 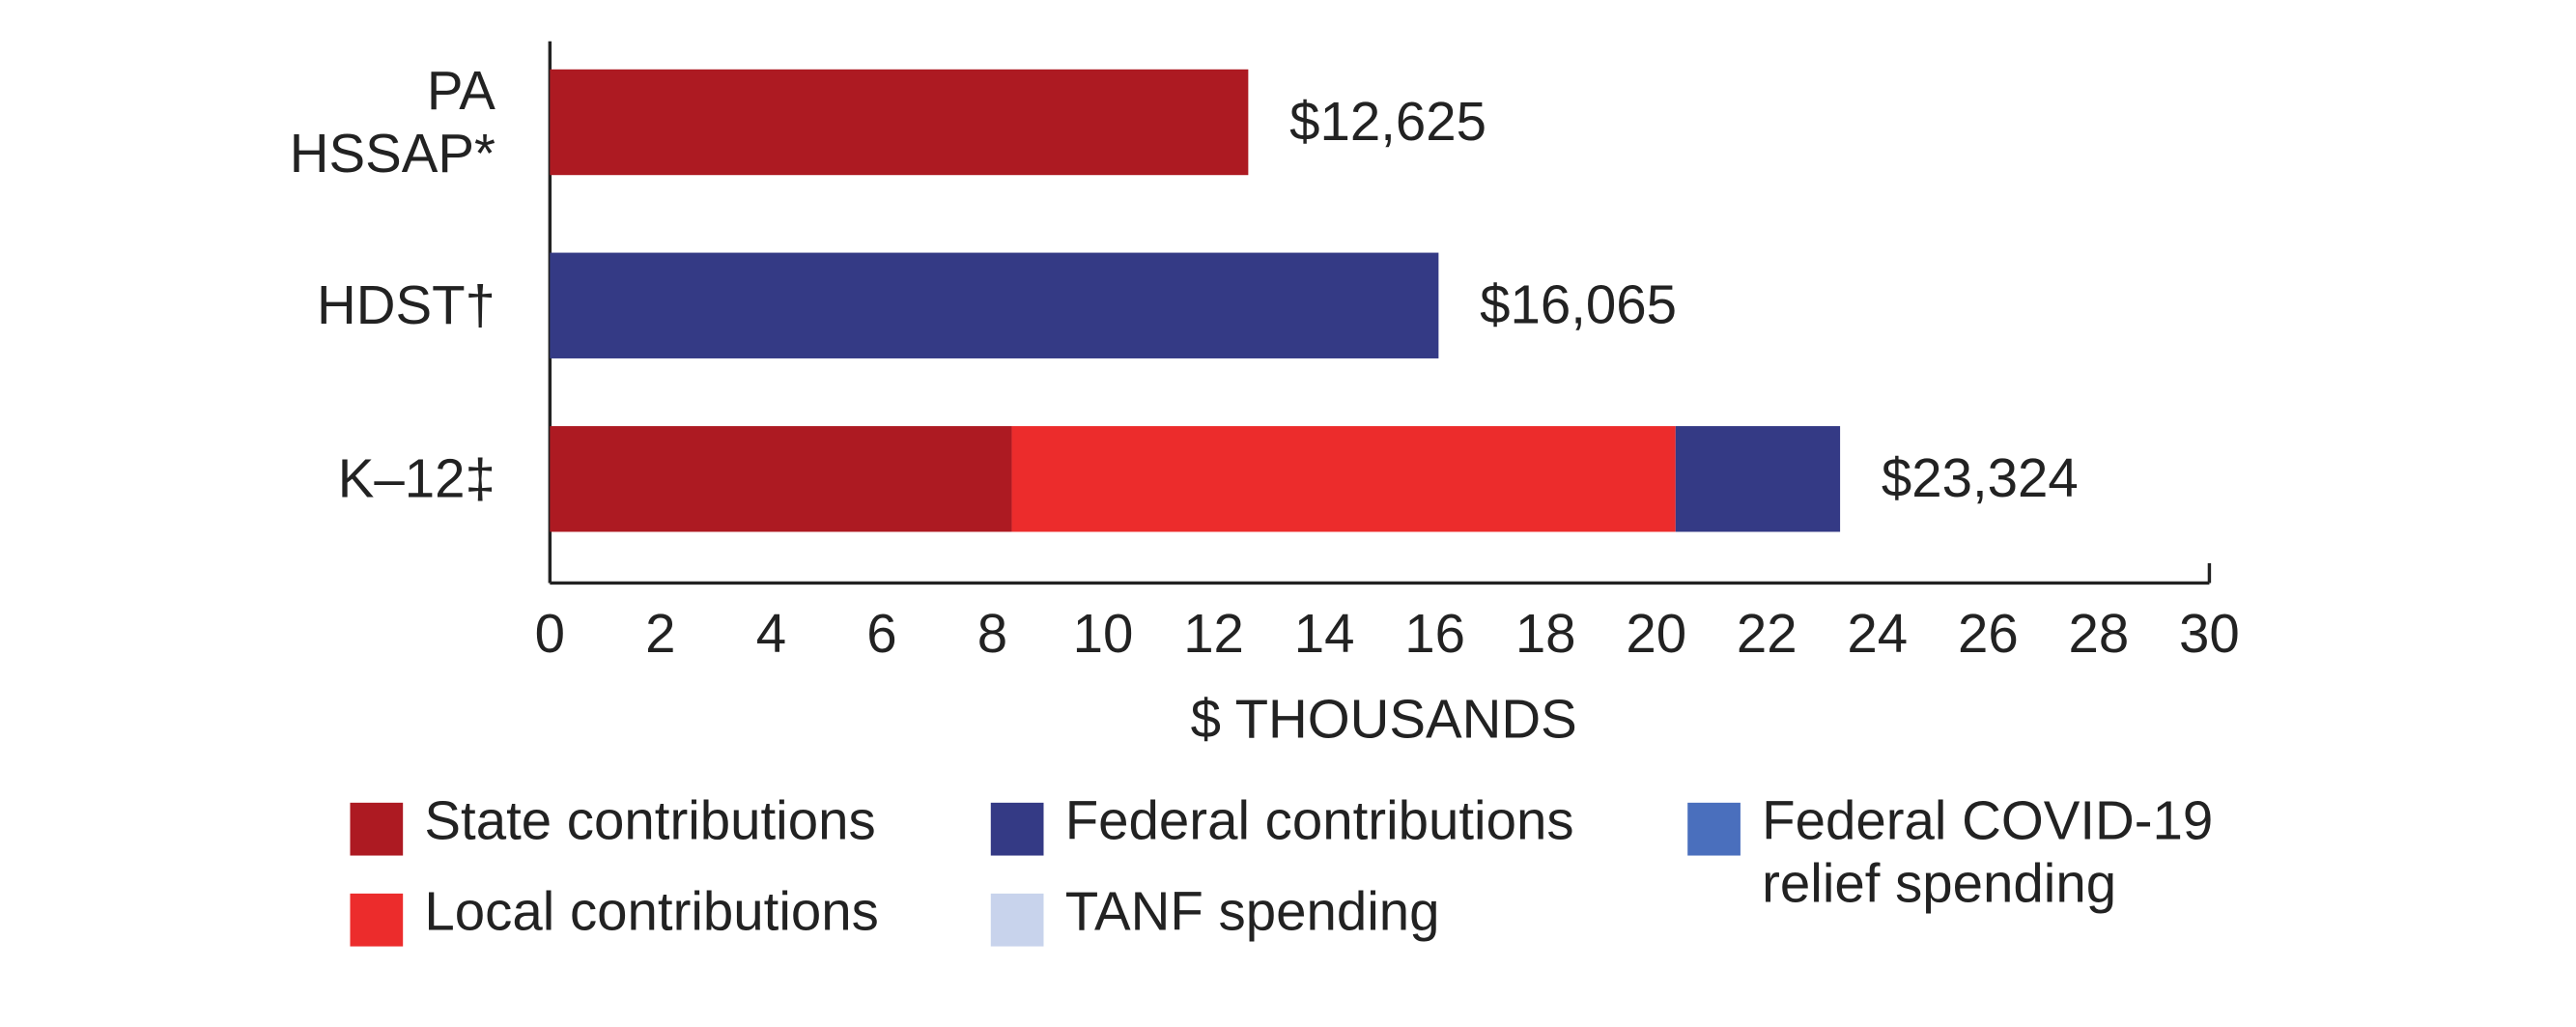 I want to click on x-tick-label: 22, so click(x=1767, y=633).